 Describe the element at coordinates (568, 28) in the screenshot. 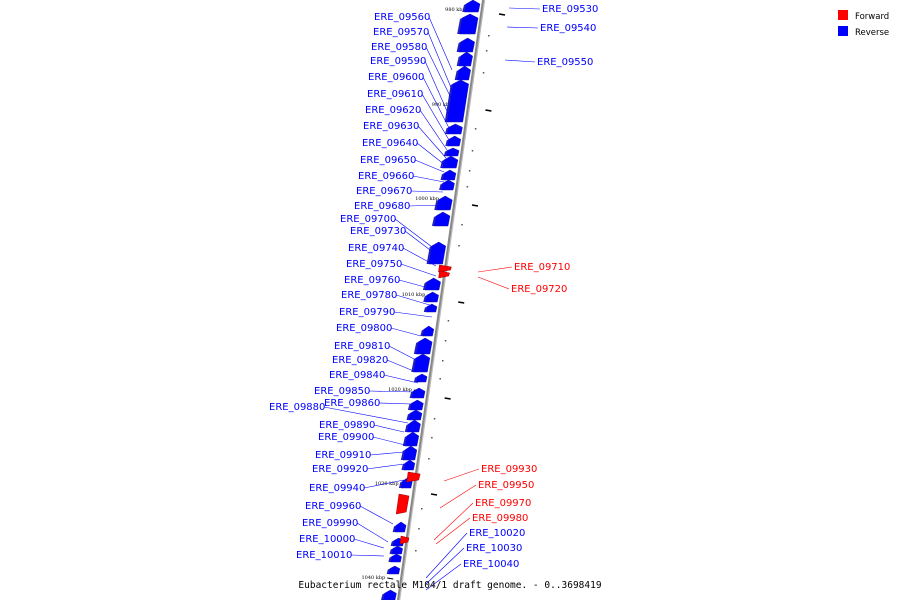

I see `gene-label: ERE_09540` at that location.